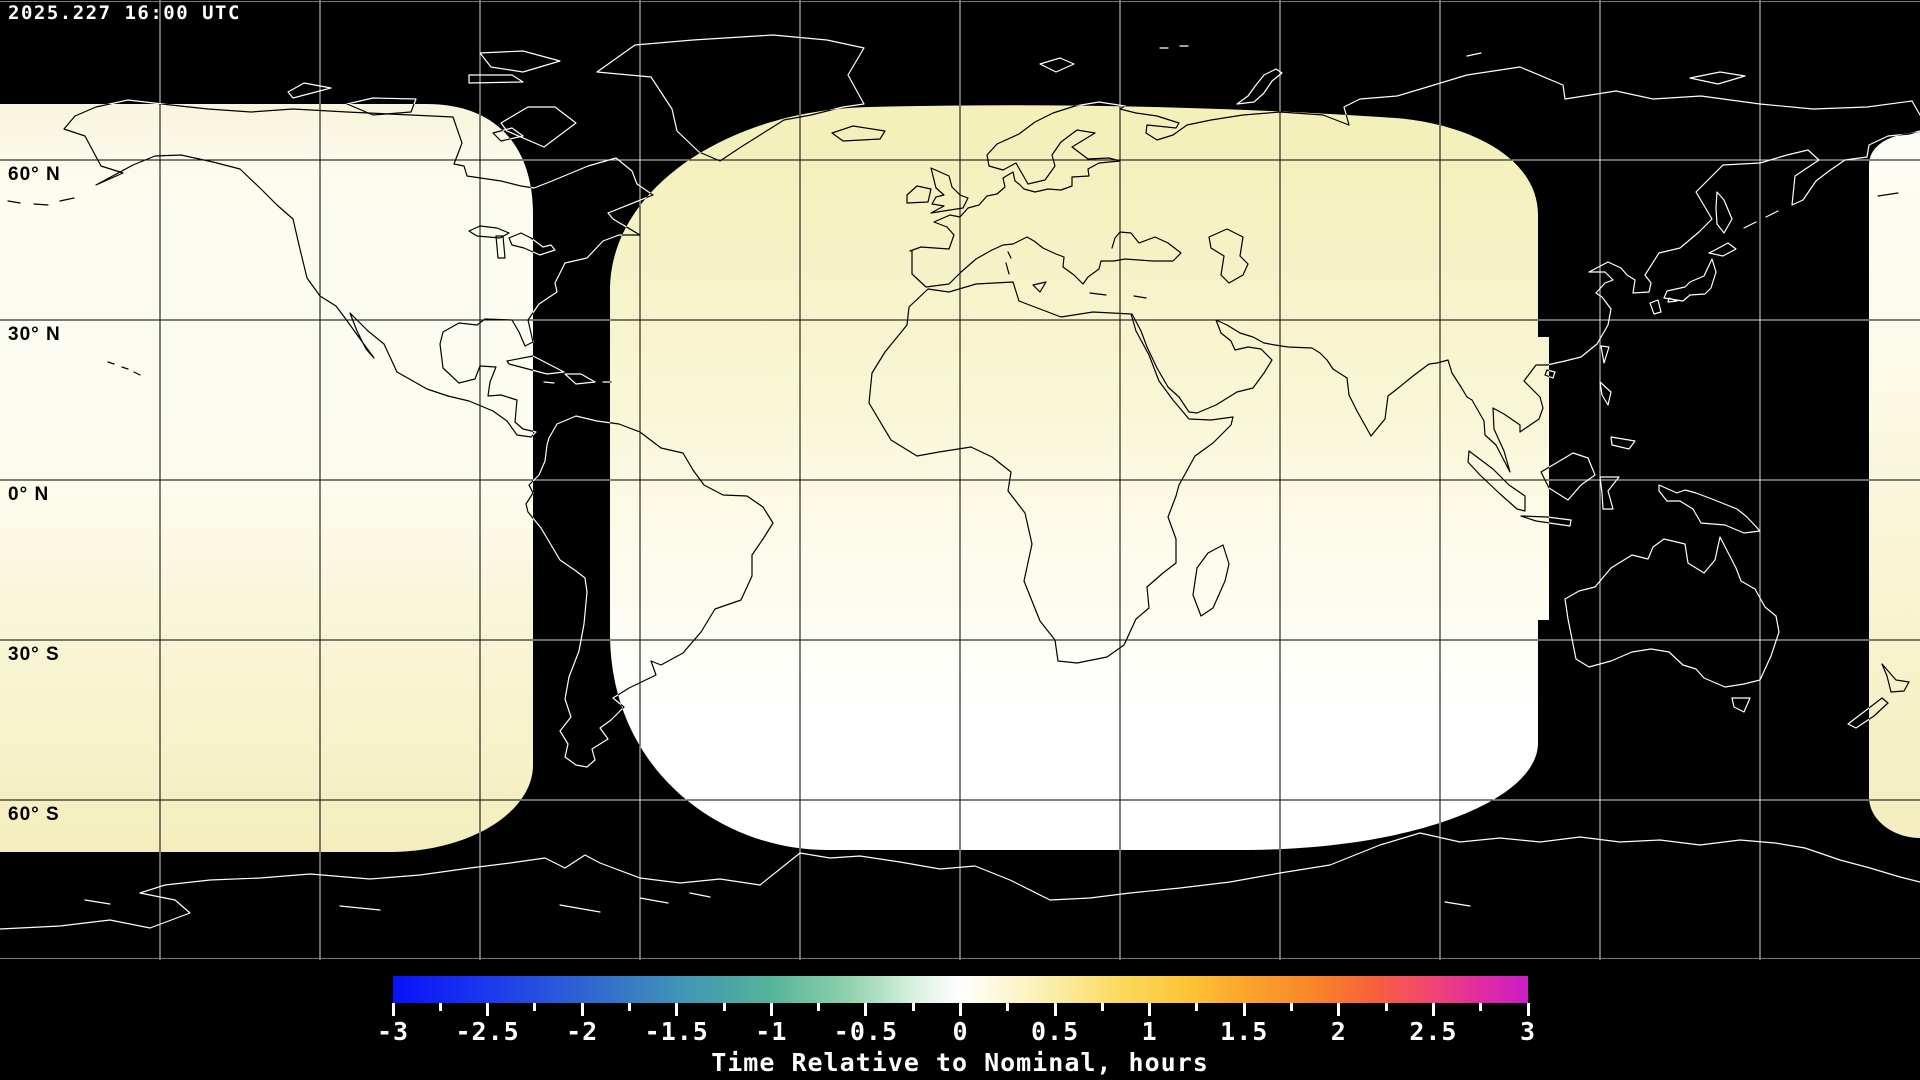 This screenshot has width=1920, height=1080. What do you see at coordinates (28, 494) in the screenshot?
I see `latitude-label: 0° N` at bounding box center [28, 494].